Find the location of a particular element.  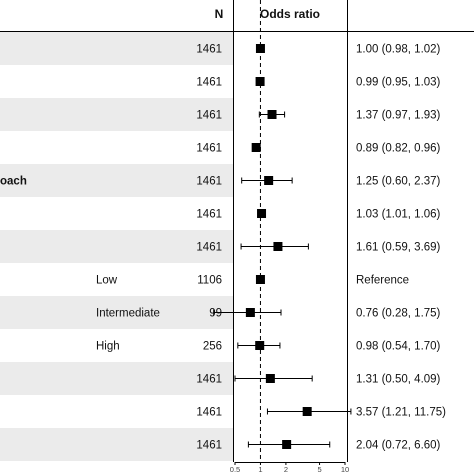

row-n: 256 is located at coordinates (212, 347).